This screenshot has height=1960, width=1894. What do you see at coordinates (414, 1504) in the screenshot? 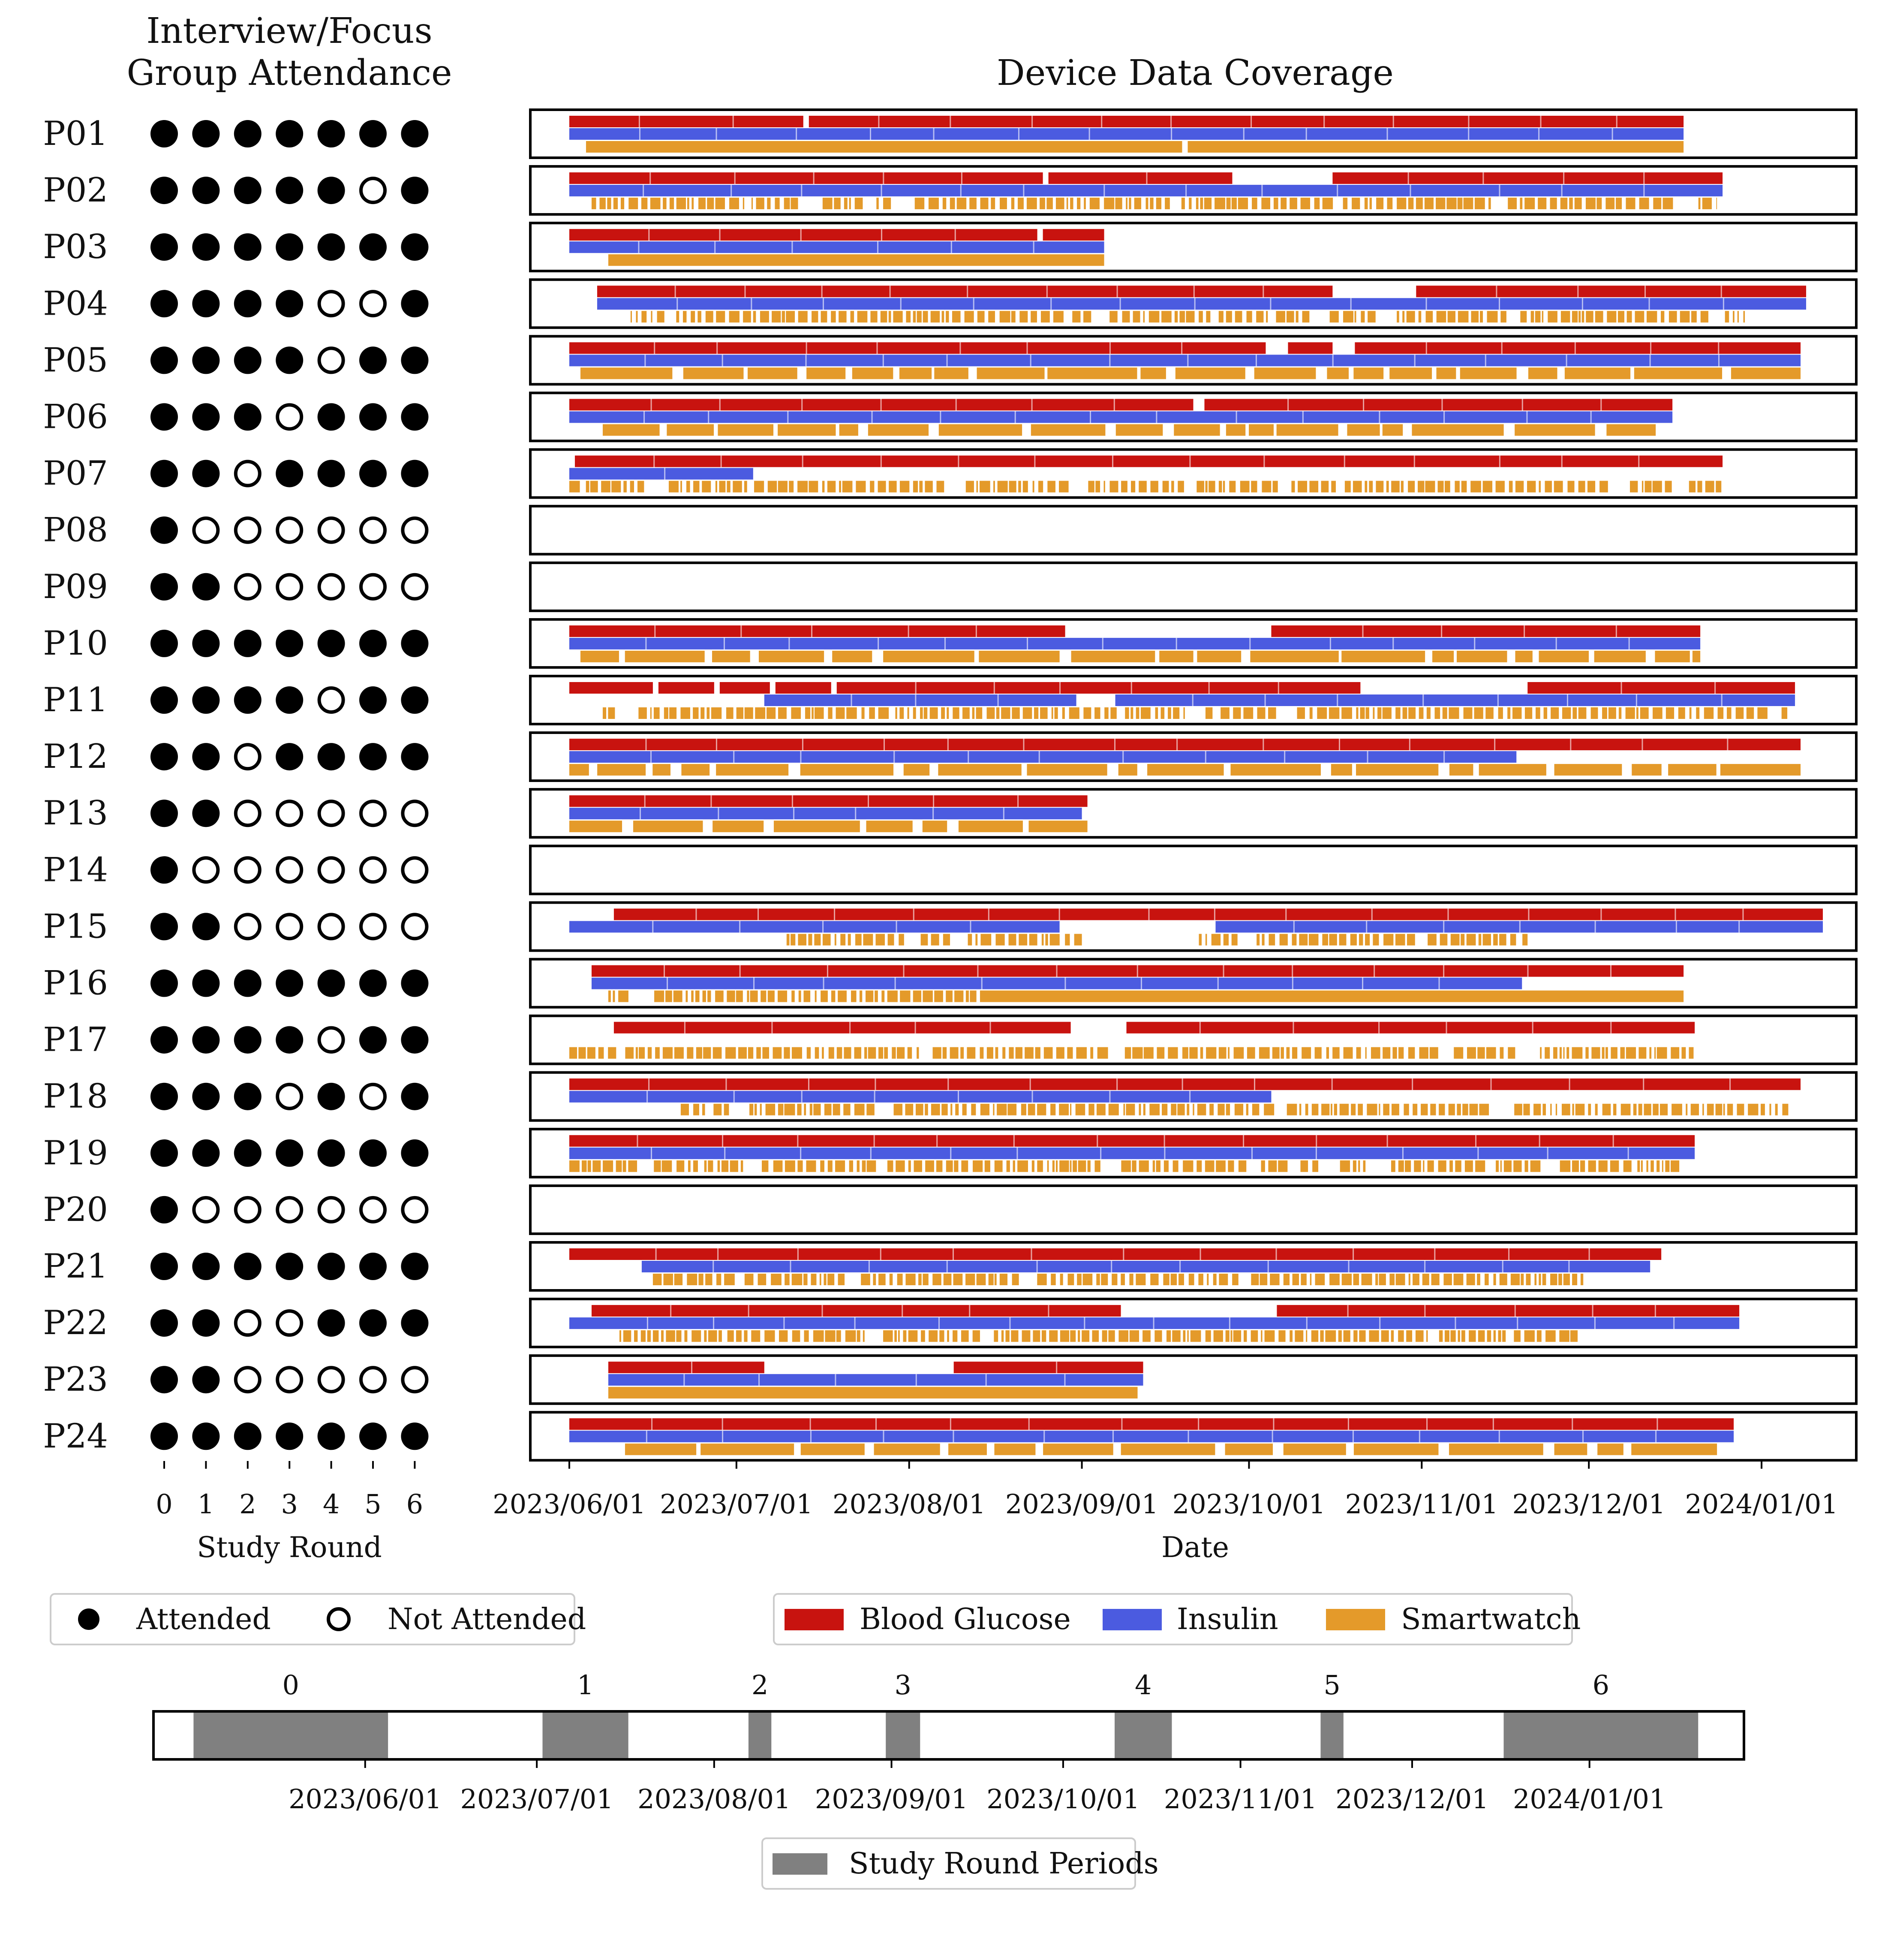
I see `attendance-x-tick-label: 6` at bounding box center [414, 1504].